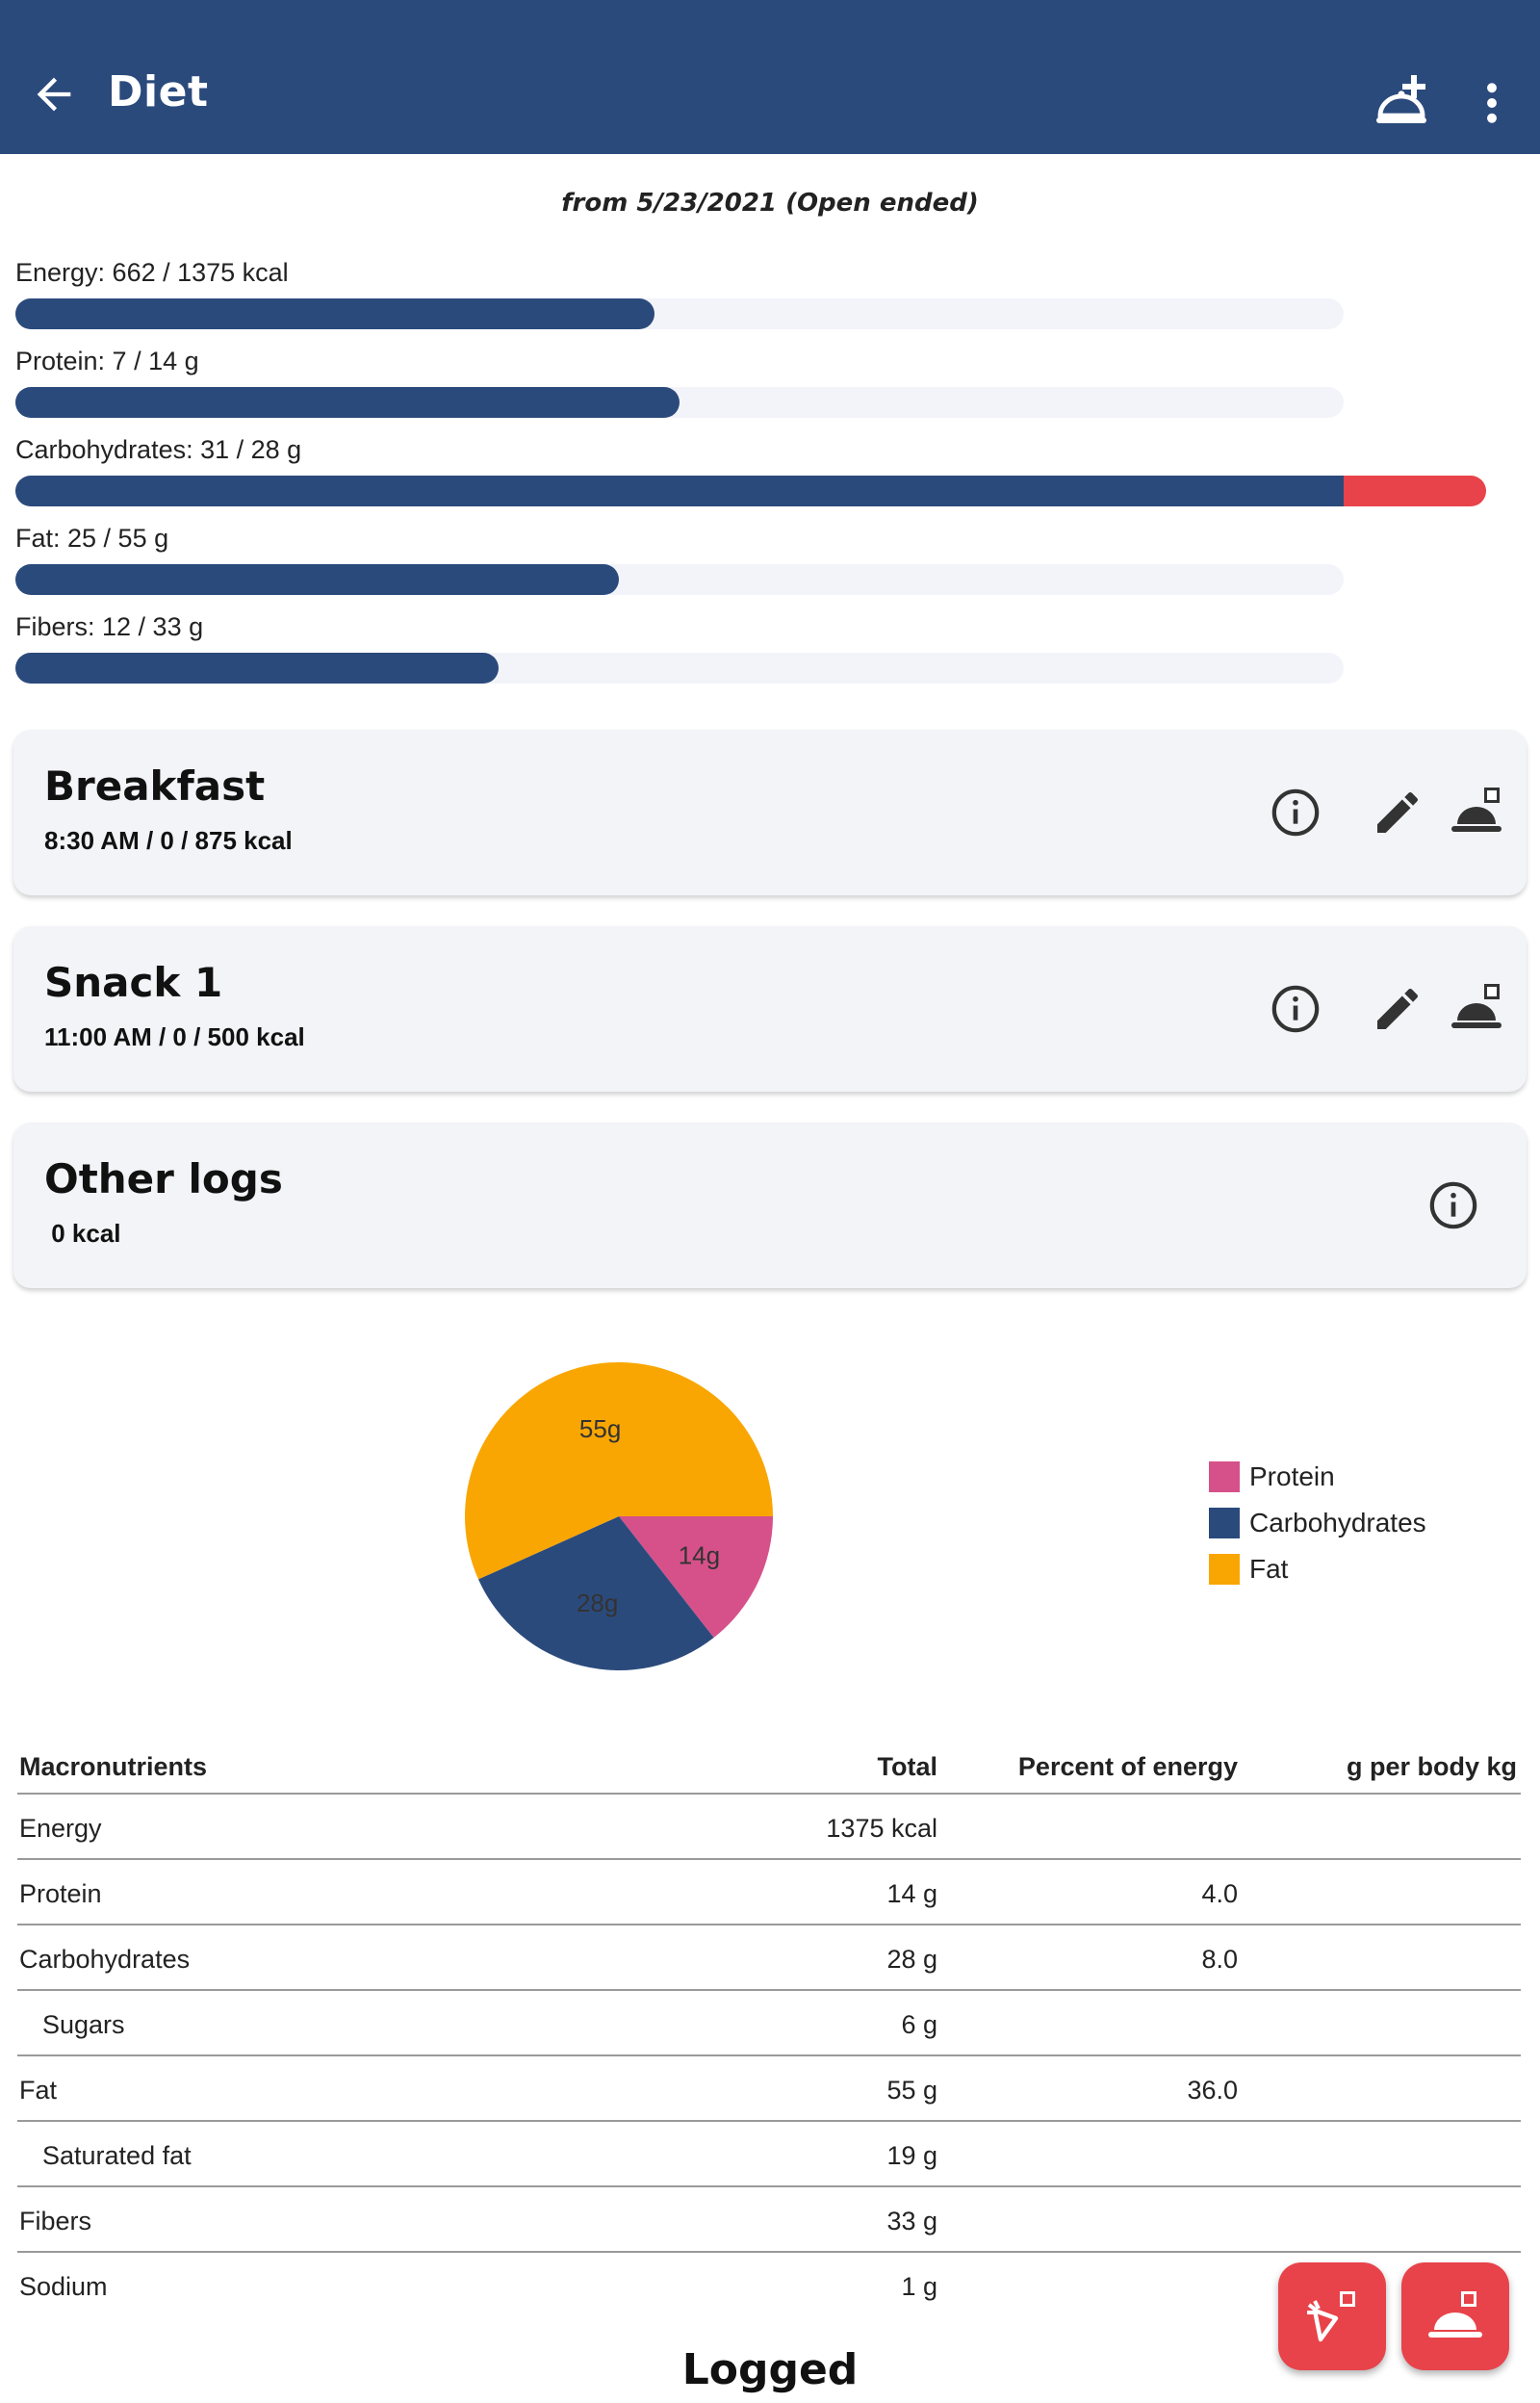 This screenshot has height=2403, width=1540. What do you see at coordinates (63, 2286) in the screenshot?
I see `row-name: Sodium` at bounding box center [63, 2286].